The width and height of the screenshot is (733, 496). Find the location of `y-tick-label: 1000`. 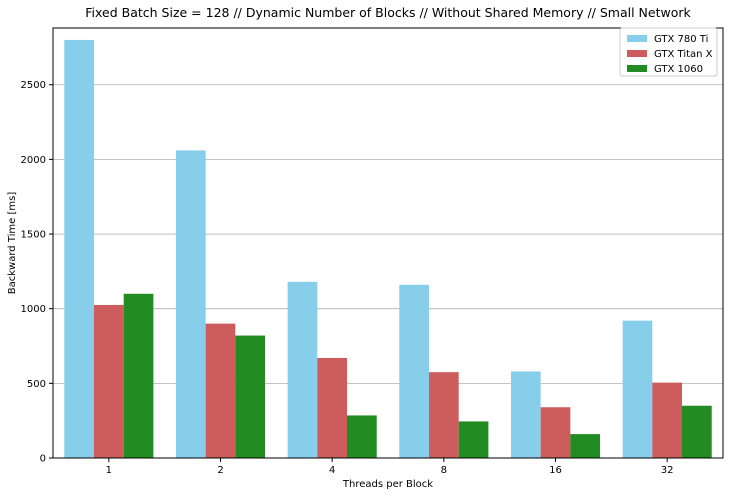

y-tick-label: 1000 is located at coordinates (33, 309).